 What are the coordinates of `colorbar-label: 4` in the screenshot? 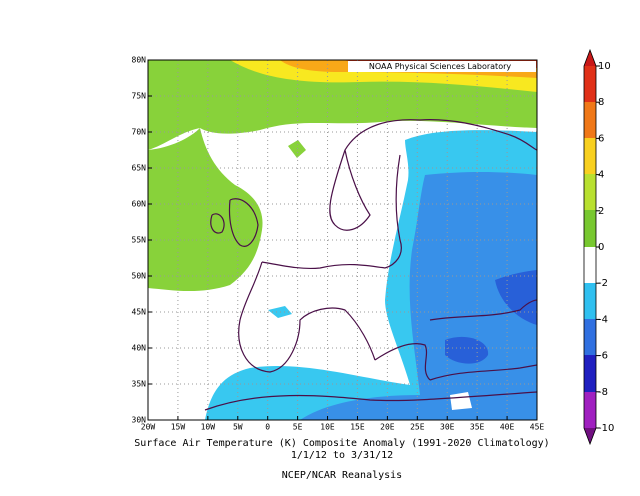 It's located at (601, 175).